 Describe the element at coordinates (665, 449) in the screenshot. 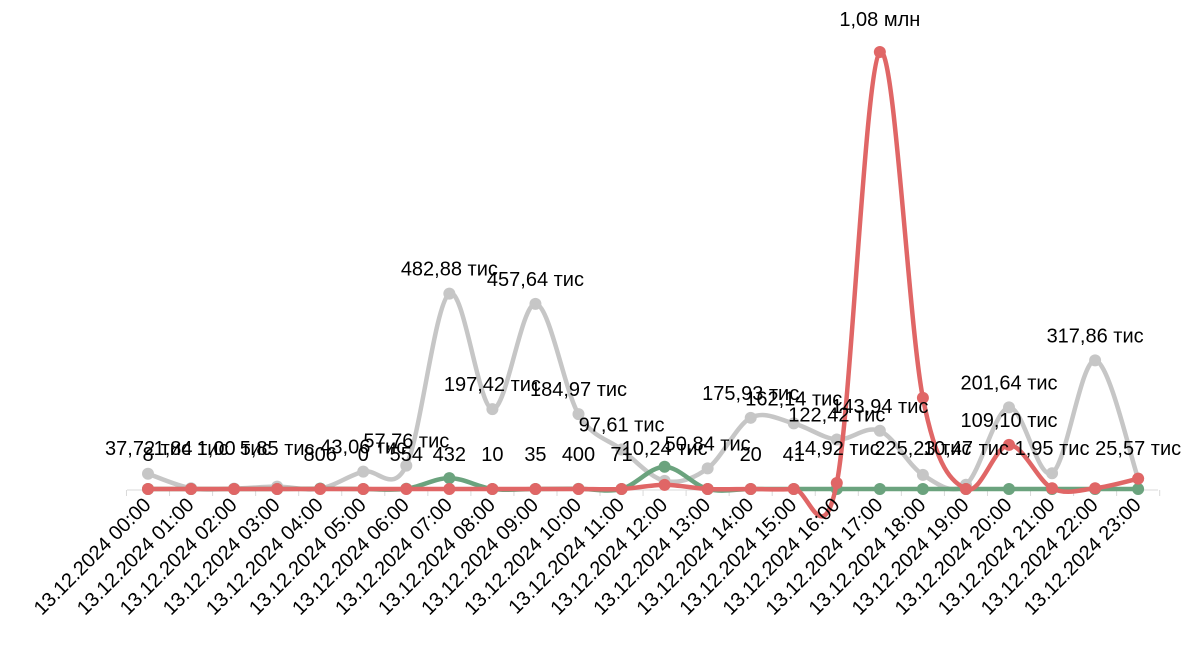

I see `data-label: 10,24 тис` at that location.